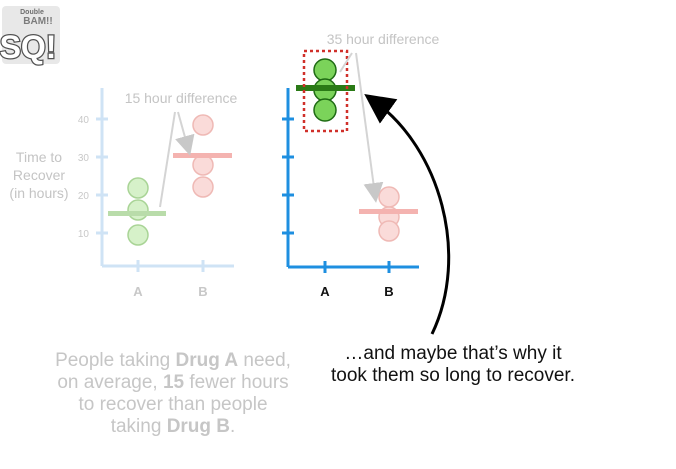  I want to click on caption-right-line: …and maybe that’s why it, so click(453, 353).